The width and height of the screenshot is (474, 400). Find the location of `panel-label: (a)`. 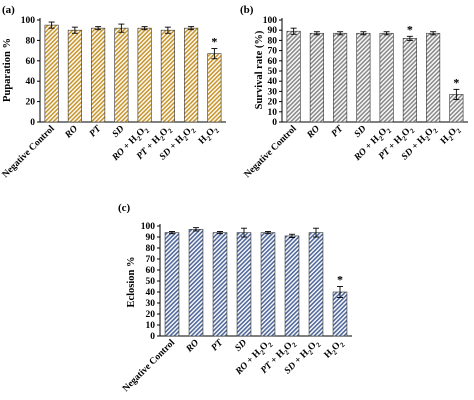

panel-label: (a) is located at coordinates (8, 10).